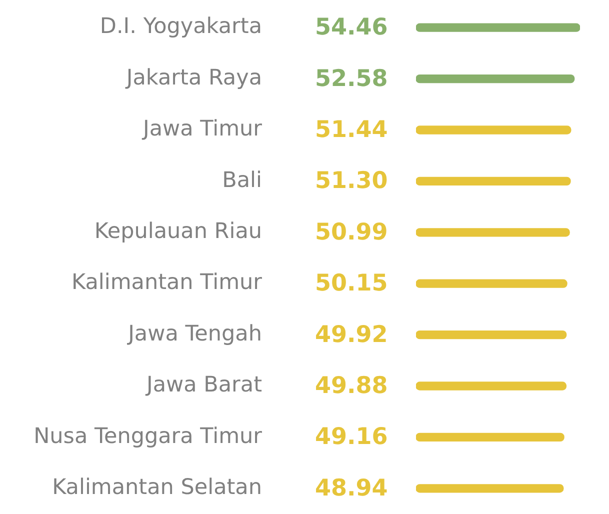  What do you see at coordinates (193, 77) in the screenshot?
I see `y-tick-label: Jakarta Raya` at bounding box center [193, 77].